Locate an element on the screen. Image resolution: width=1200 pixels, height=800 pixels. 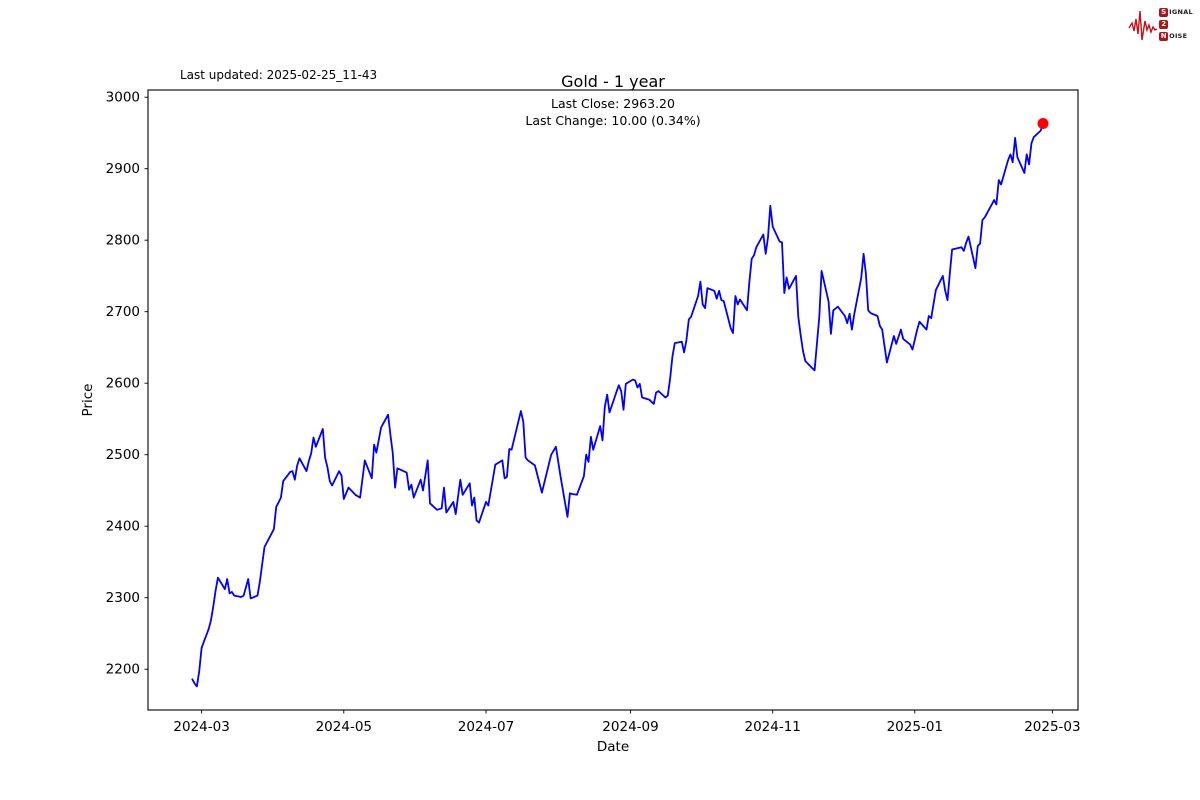
logo-row-signal: S IGNAL is located at coordinates (1176, 12).